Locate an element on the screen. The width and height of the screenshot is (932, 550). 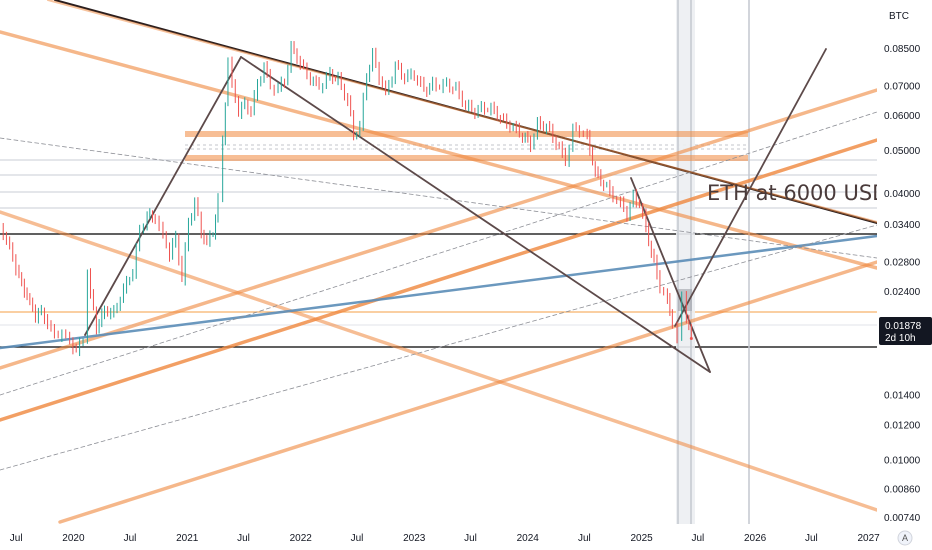
current-price-label: 0.01878 is located at coordinates (903, 326).